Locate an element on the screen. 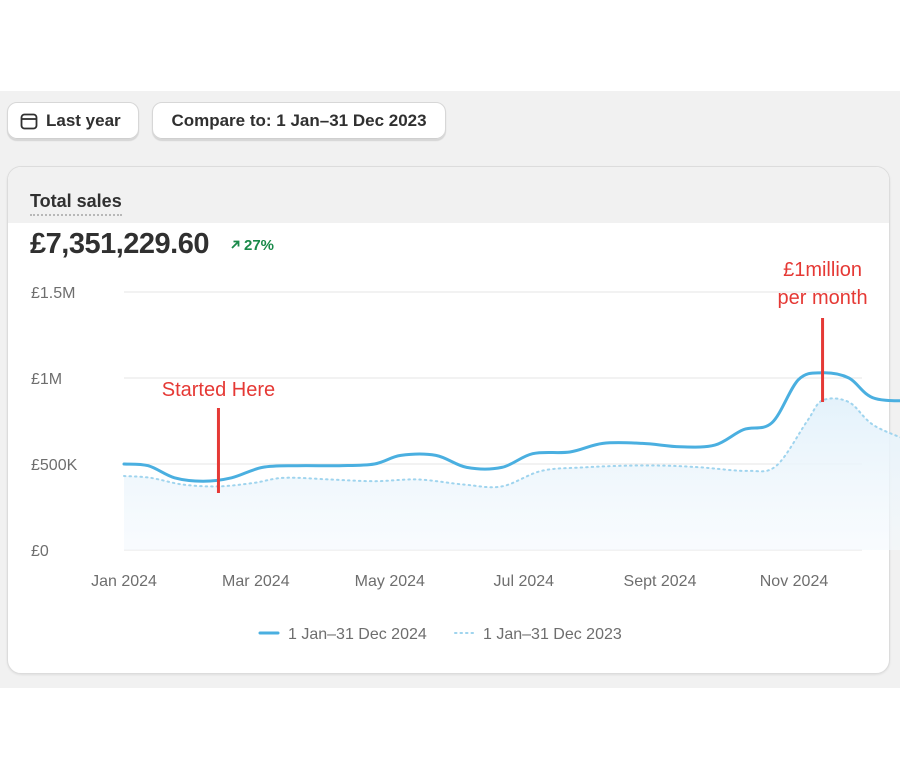 Image resolution: width=900 pixels, height=780 pixels. x-tick-label: Mar 2024 is located at coordinates (256, 581).